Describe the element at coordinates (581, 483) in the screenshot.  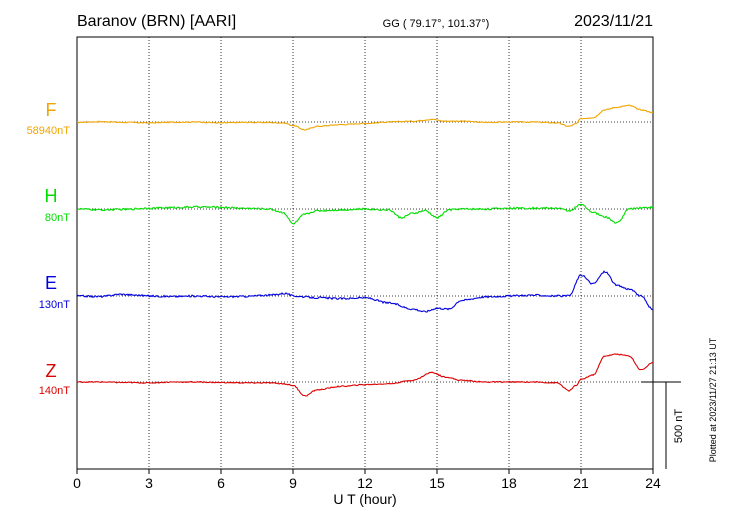
I see `x-tick-label: 21` at that location.